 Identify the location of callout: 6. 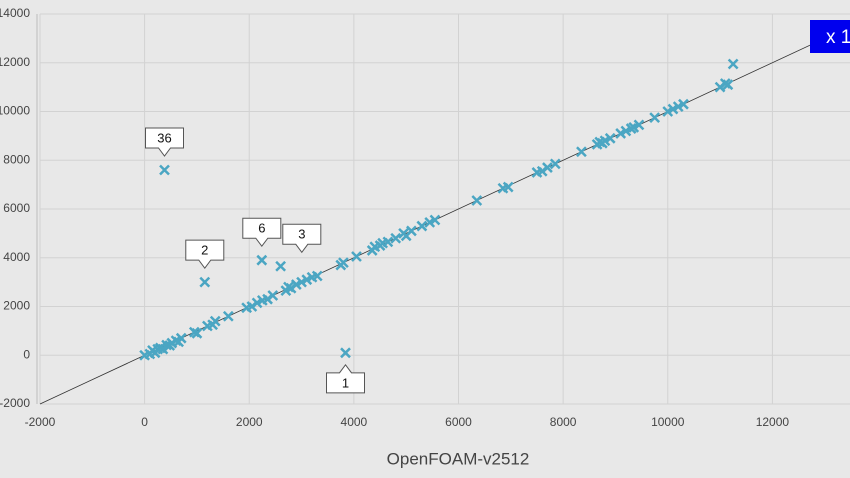
(262, 232).